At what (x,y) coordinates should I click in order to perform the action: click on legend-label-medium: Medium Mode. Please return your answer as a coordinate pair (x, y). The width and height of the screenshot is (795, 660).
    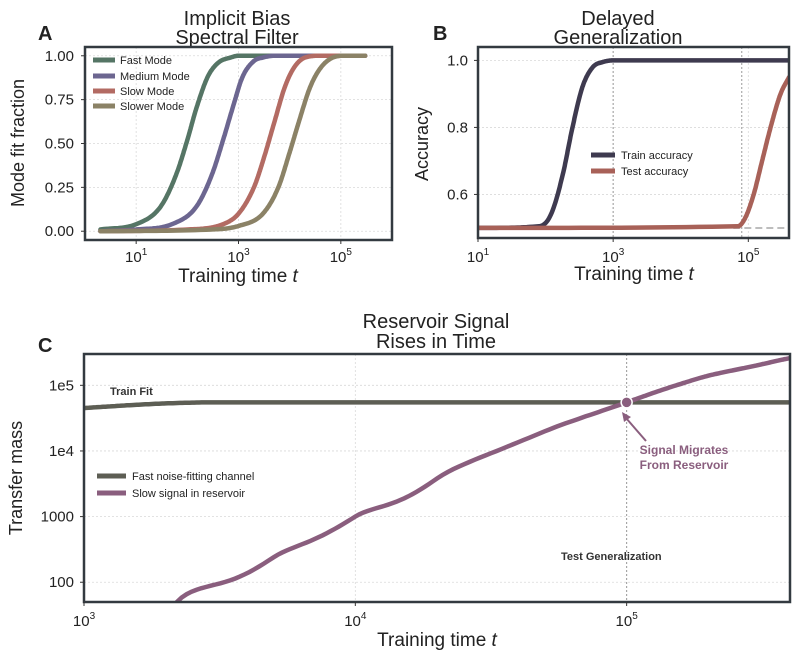
    Looking at the image, I should click on (155, 77).